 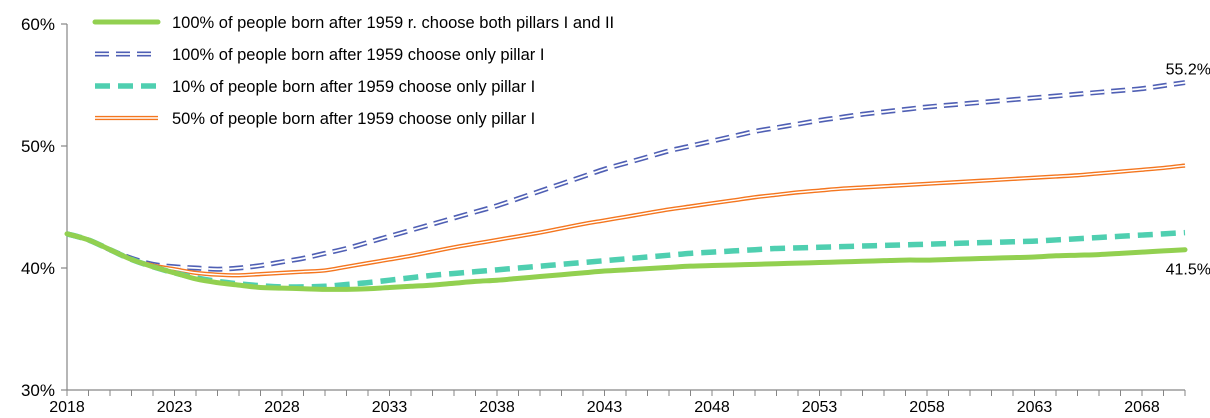 I want to click on y-tick-label: 60%, so click(x=38, y=24).